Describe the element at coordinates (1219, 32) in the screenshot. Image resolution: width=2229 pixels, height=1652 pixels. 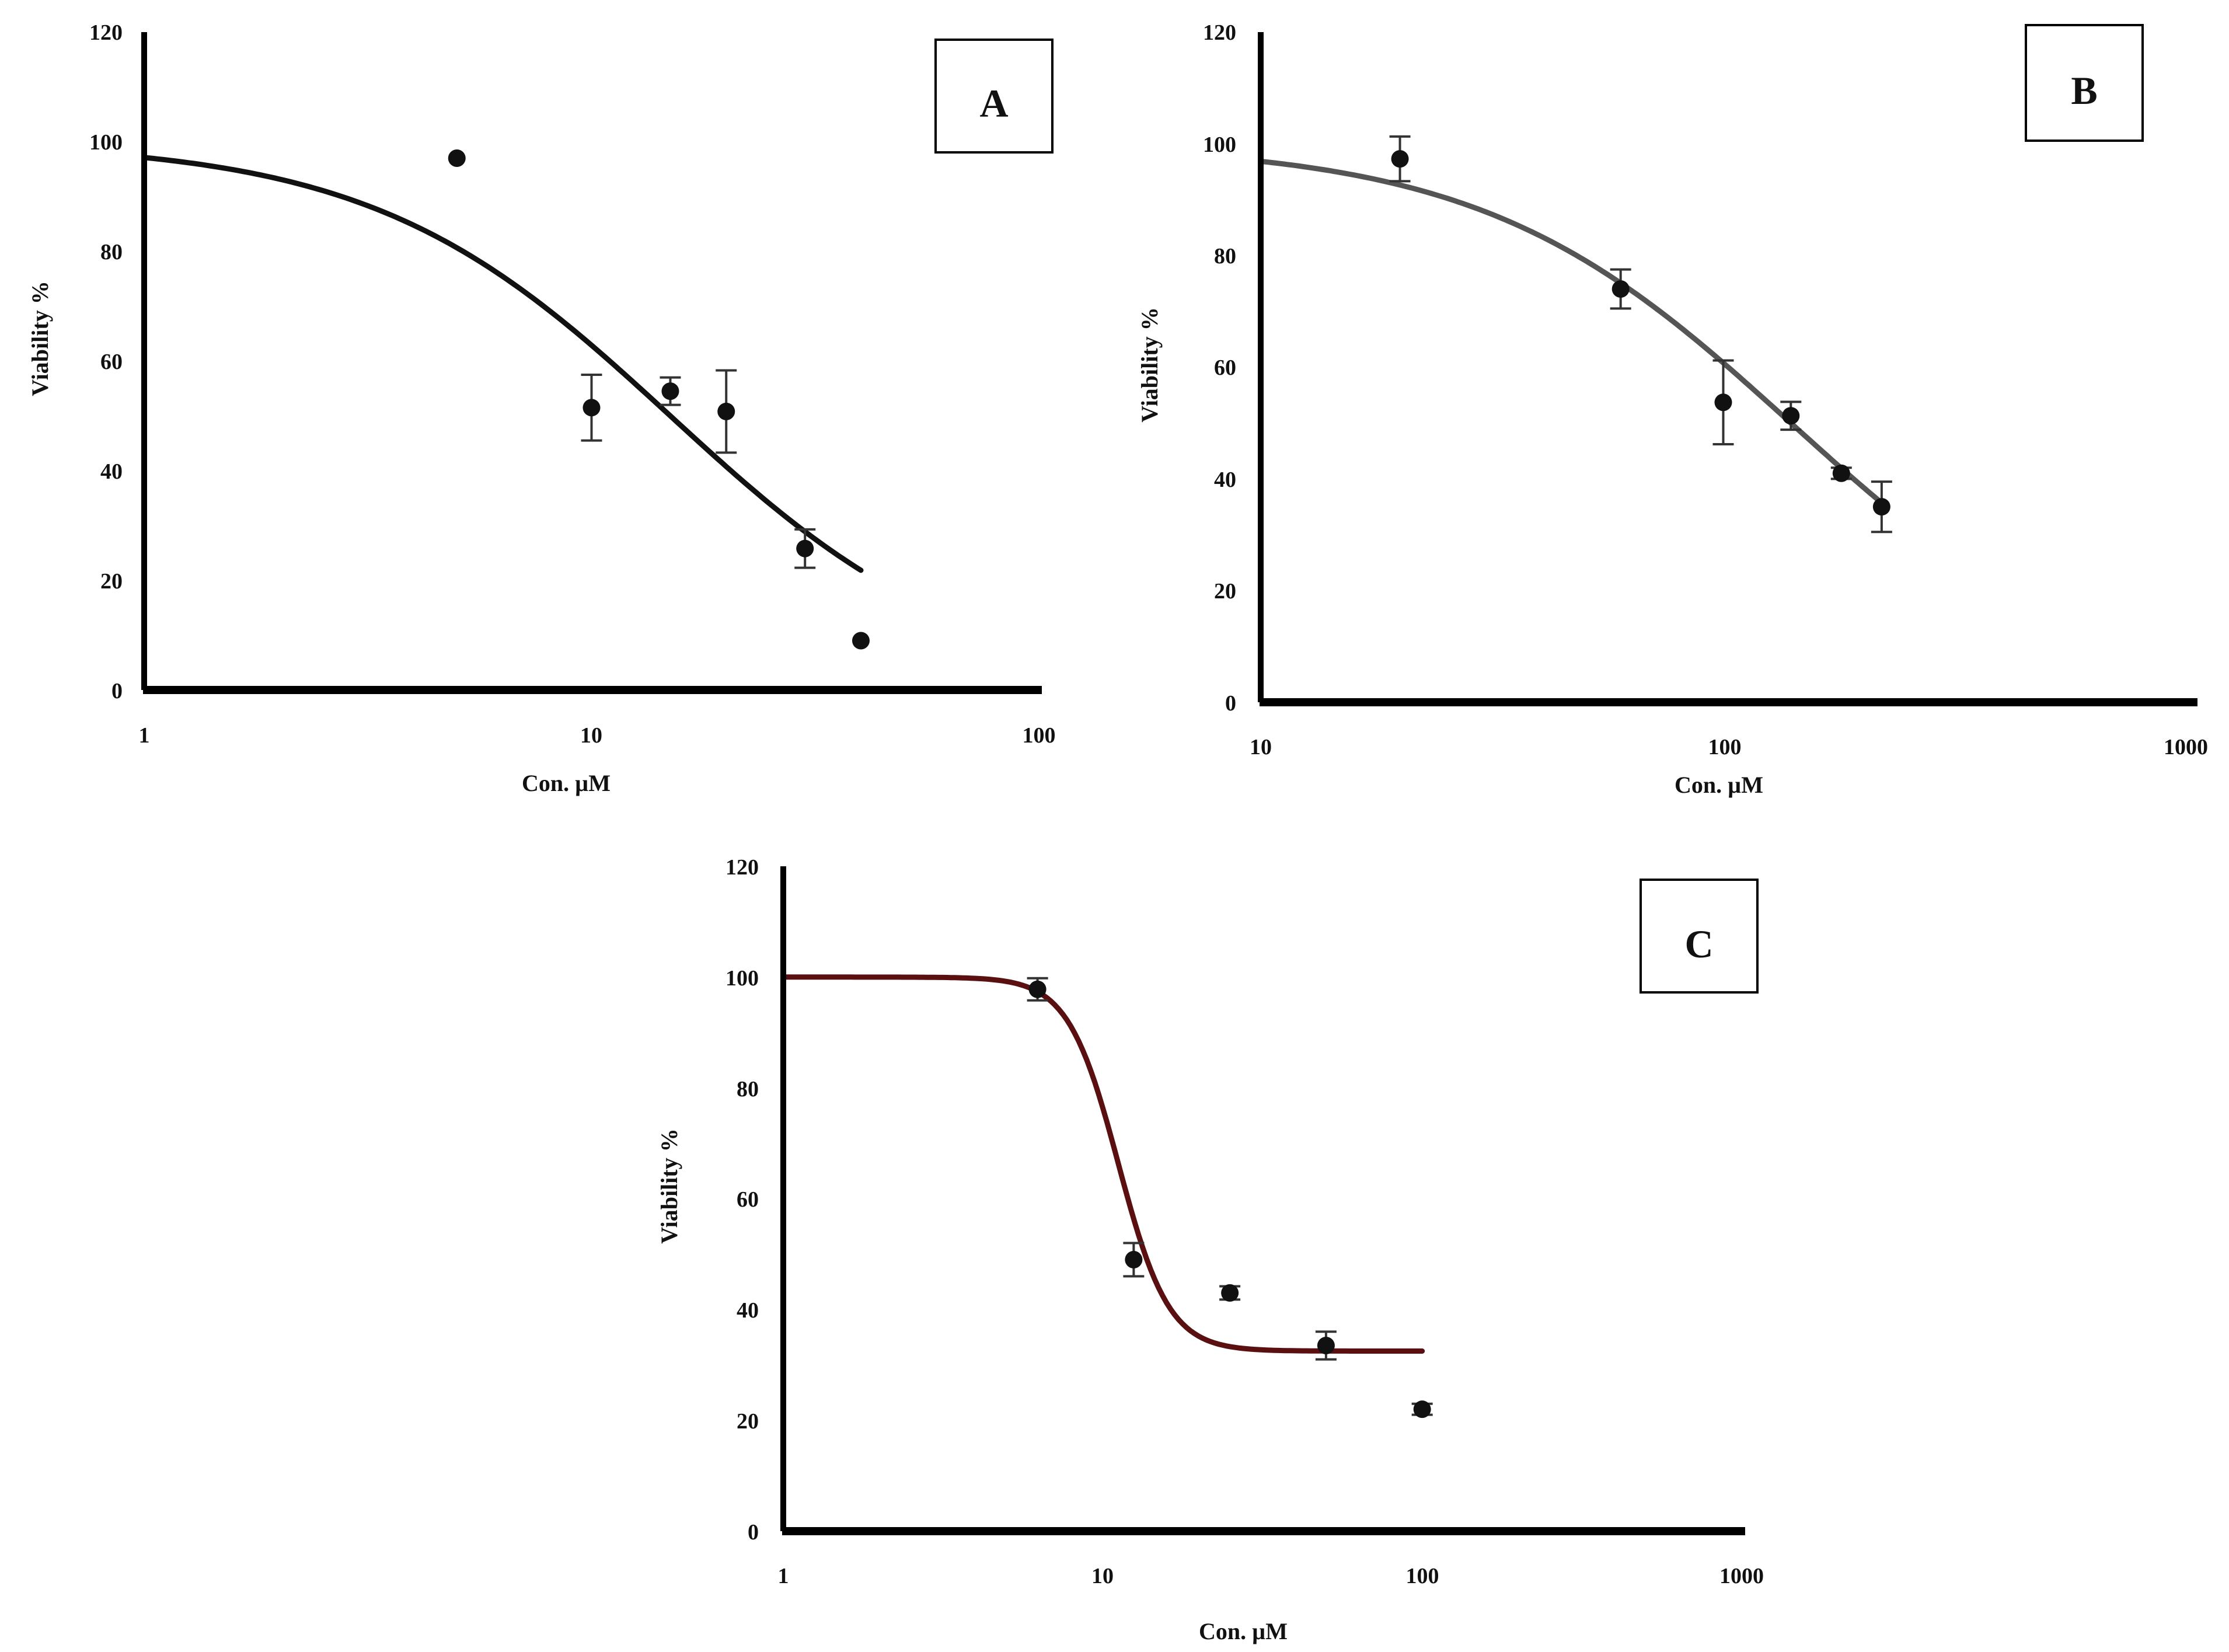
I see `panel-b-y-tick: 120` at that location.